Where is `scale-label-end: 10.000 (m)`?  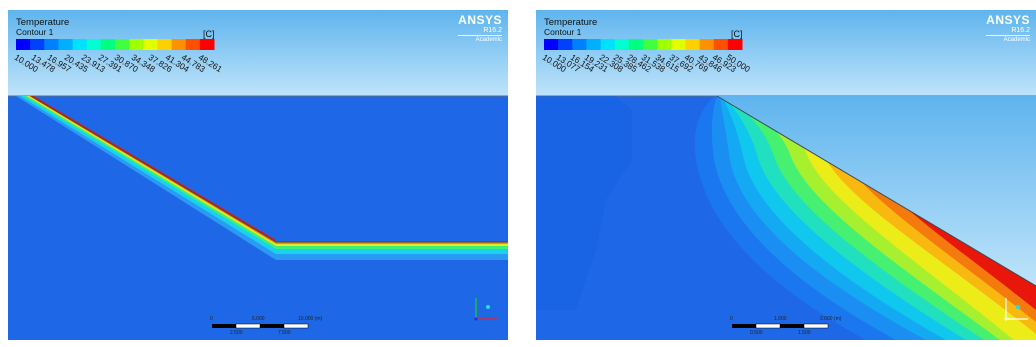 scale-label-end: 10.000 (m) is located at coordinates (310, 319).